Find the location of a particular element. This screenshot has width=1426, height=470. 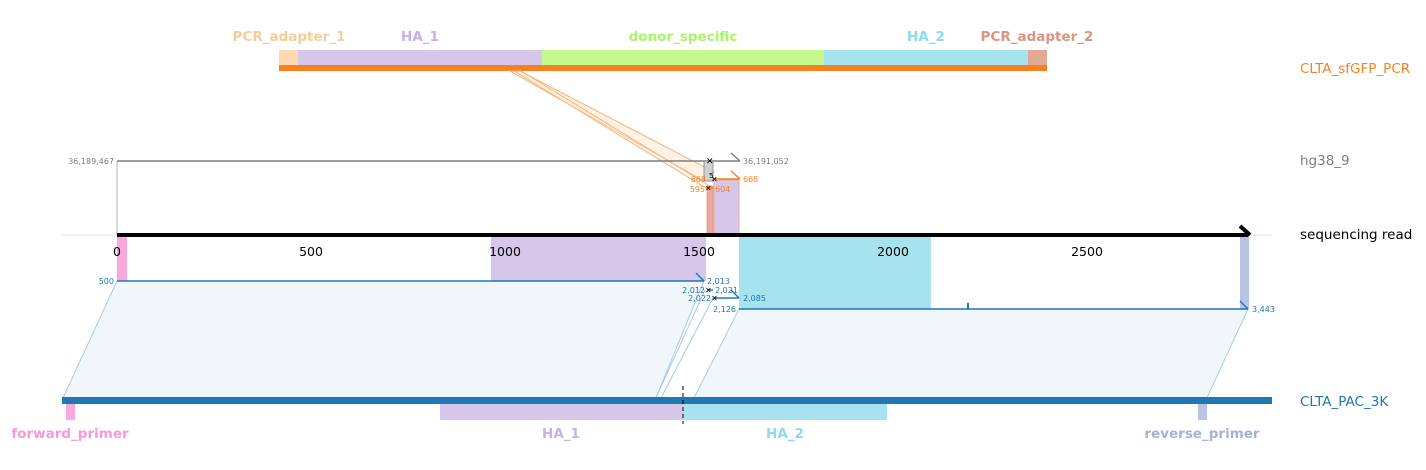

read-track-label: sequencing read is located at coordinates (1356, 235).